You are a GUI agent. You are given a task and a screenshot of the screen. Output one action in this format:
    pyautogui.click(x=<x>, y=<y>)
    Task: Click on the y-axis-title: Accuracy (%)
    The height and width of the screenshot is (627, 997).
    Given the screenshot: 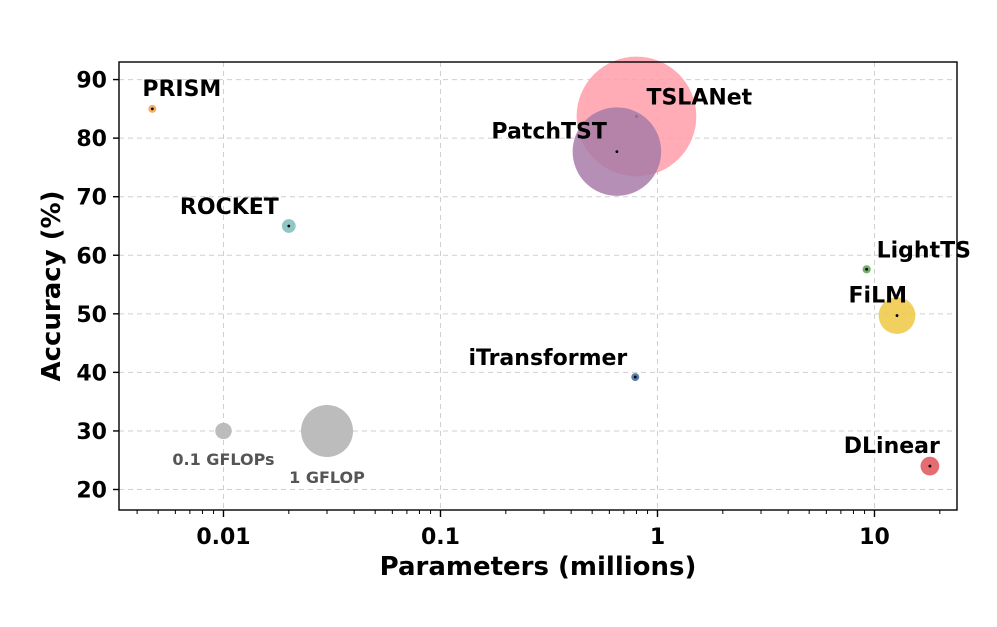 What is the action you would take?
    pyautogui.click(x=52, y=285)
    